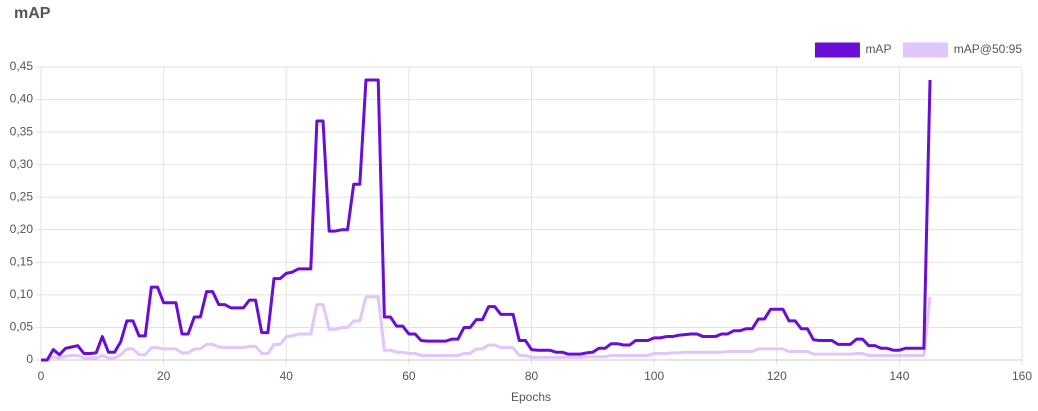 Image resolution: width=1038 pixels, height=411 pixels. What do you see at coordinates (32, 13) in the screenshot?
I see `chart-title: mAP` at bounding box center [32, 13].